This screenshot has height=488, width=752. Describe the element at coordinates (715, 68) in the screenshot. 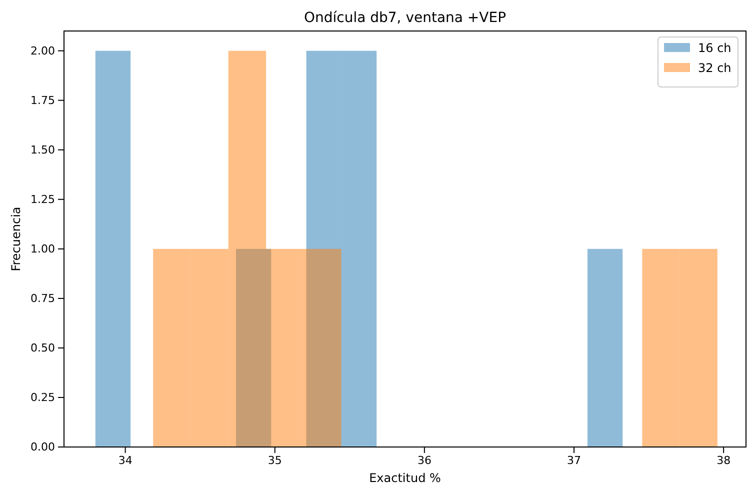

I see `legend-label: 32 ch` at that location.